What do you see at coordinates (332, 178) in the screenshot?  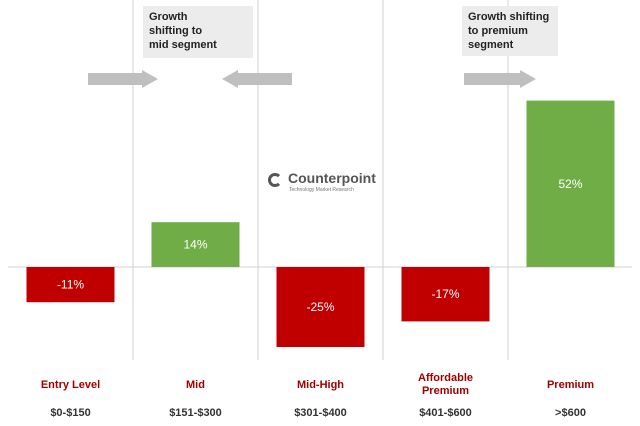 I see `logo-name: Counterpoint` at bounding box center [332, 178].